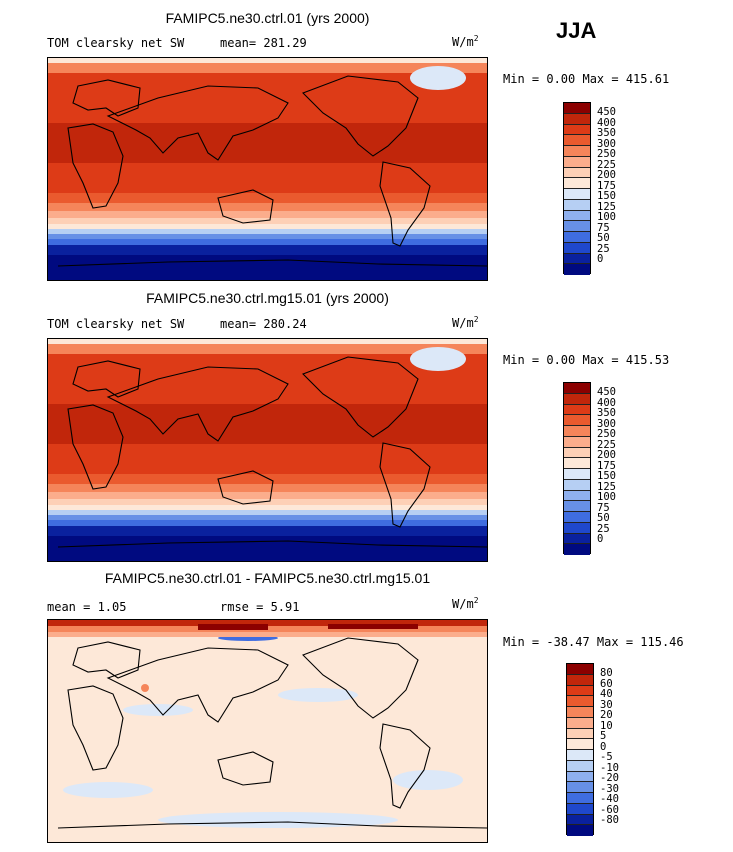 Image resolution: width=733 pixels, height=852 pixels. What do you see at coordinates (267, 298) in the screenshot?
I see `panel-2-title: FAMIPC5.ne30.ctrl.mg15.01 (yrs 2000)` at bounding box center [267, 298].